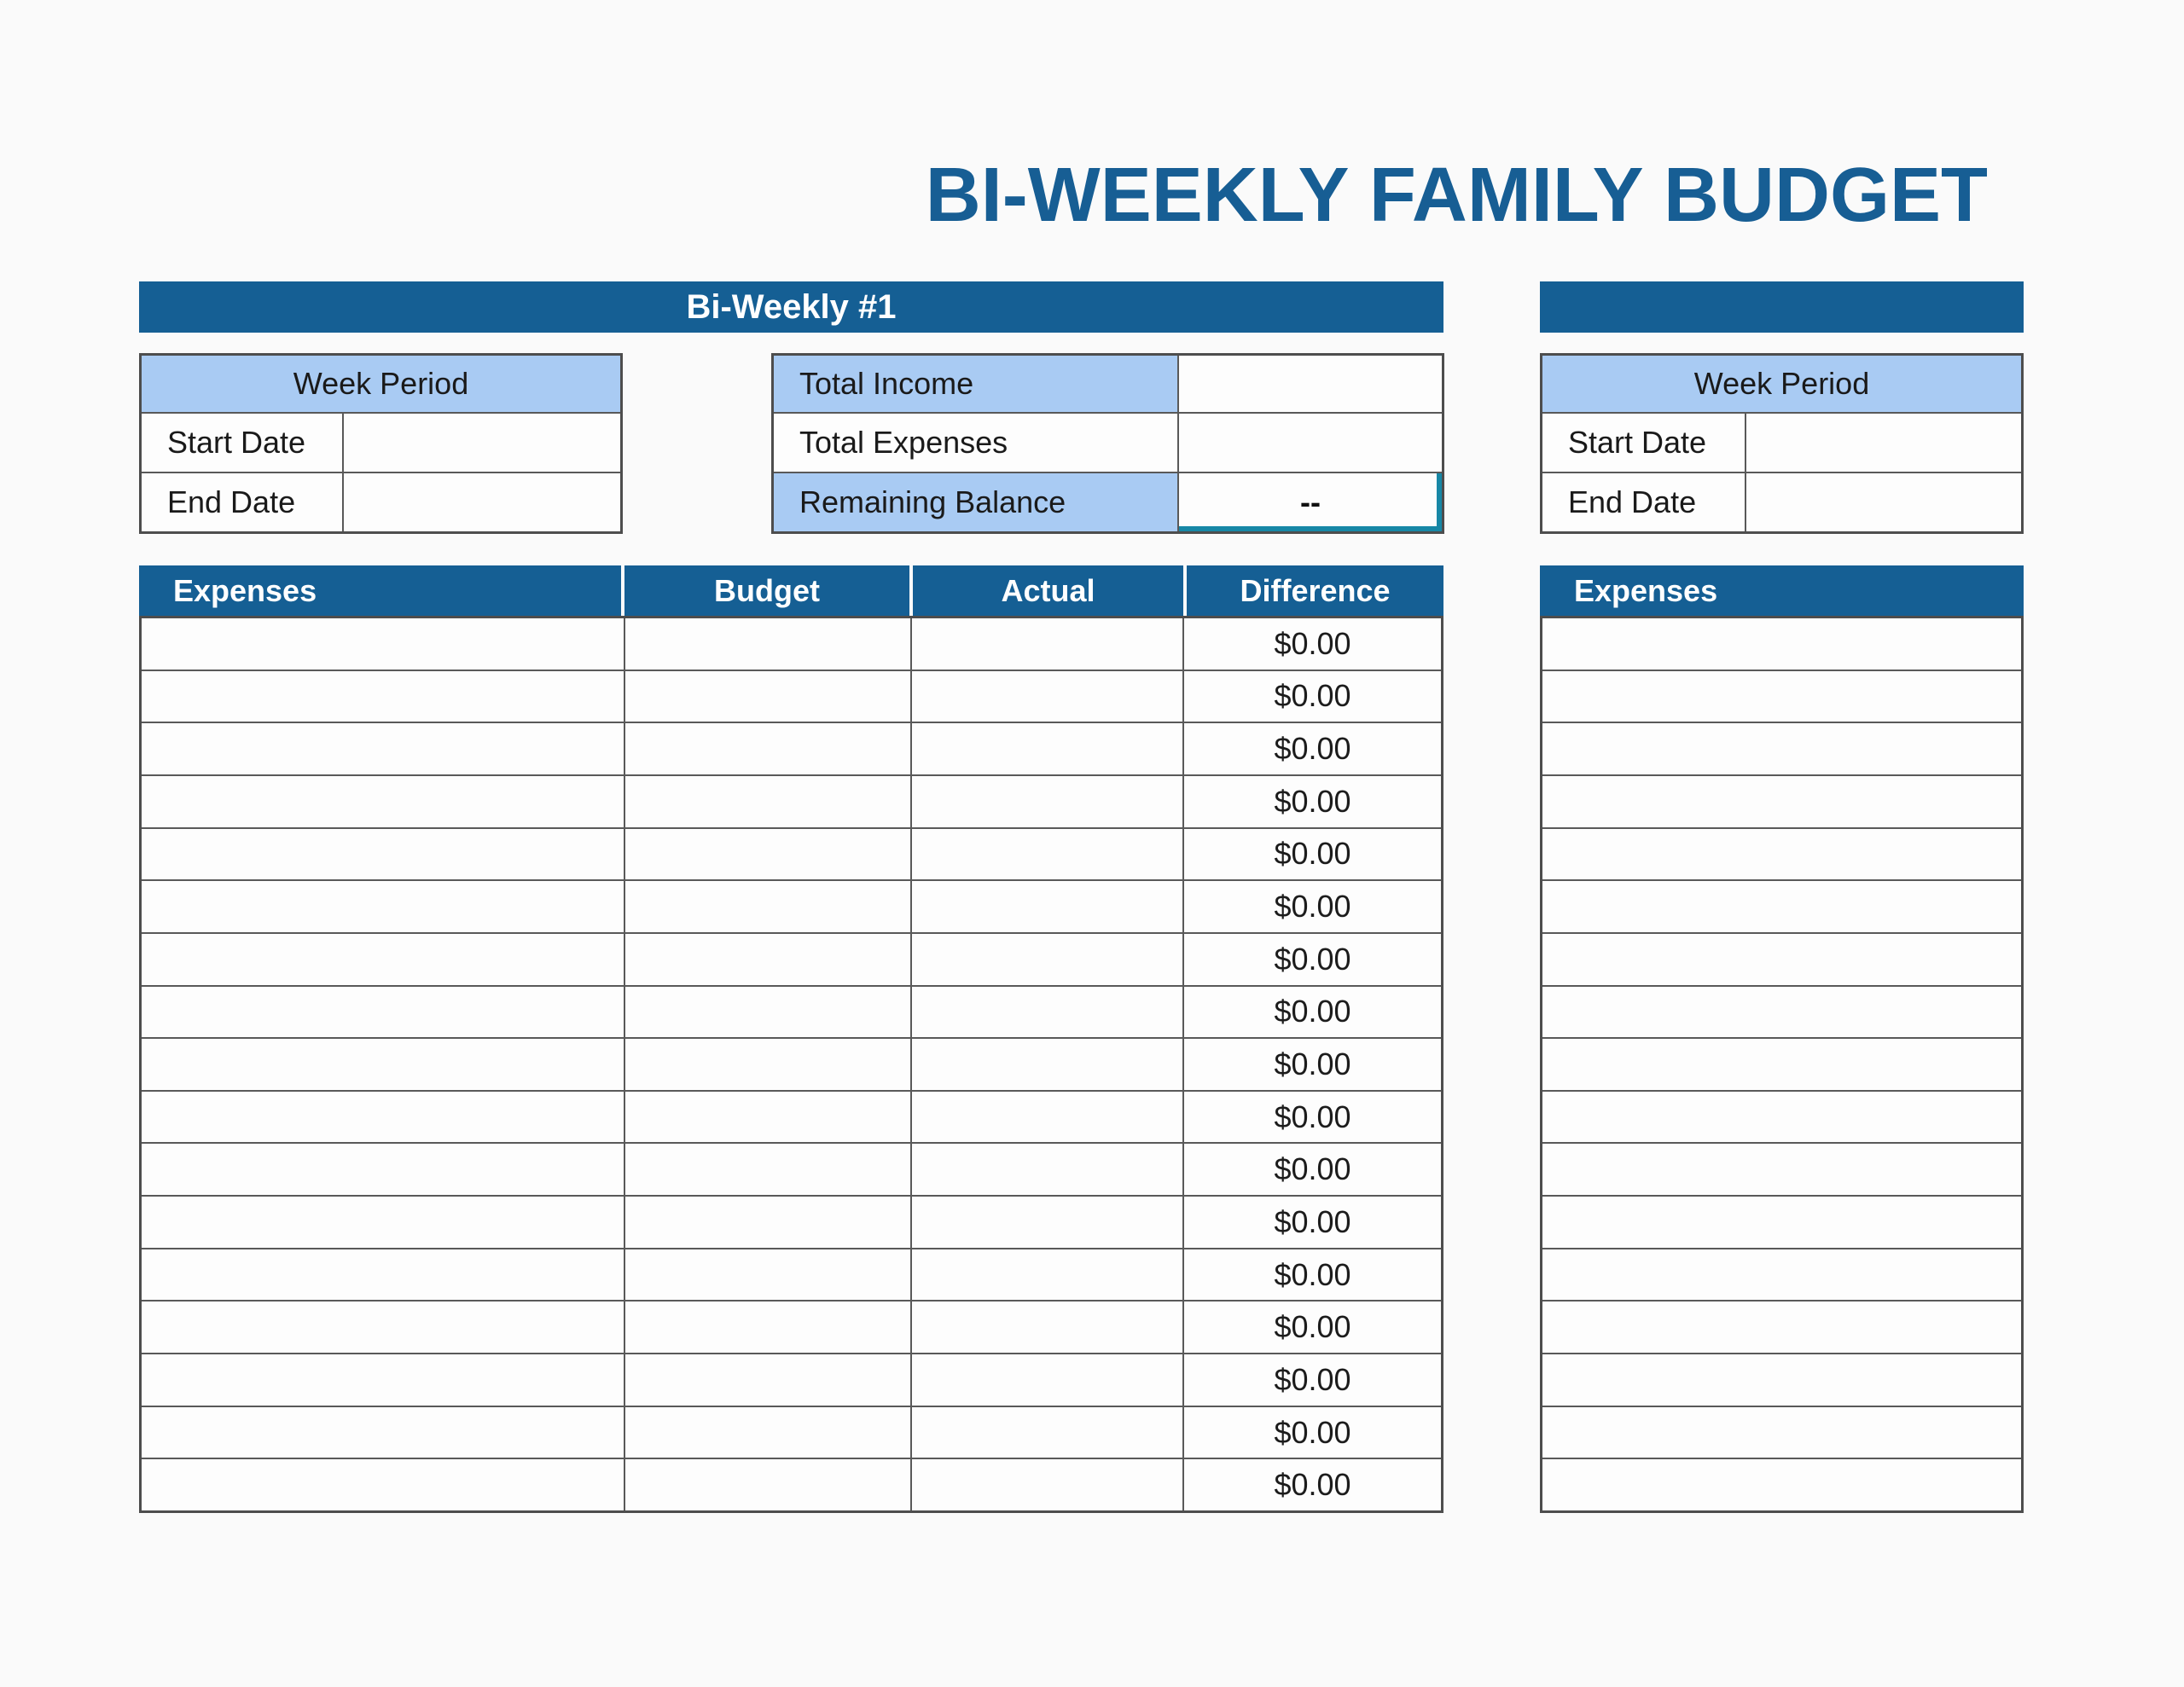 This screenshot has height=1687, width=2184. Describe the element at coordinates (1313, 1012) in the screenshot. I see `difference-cell-8: $0.00` at that location.